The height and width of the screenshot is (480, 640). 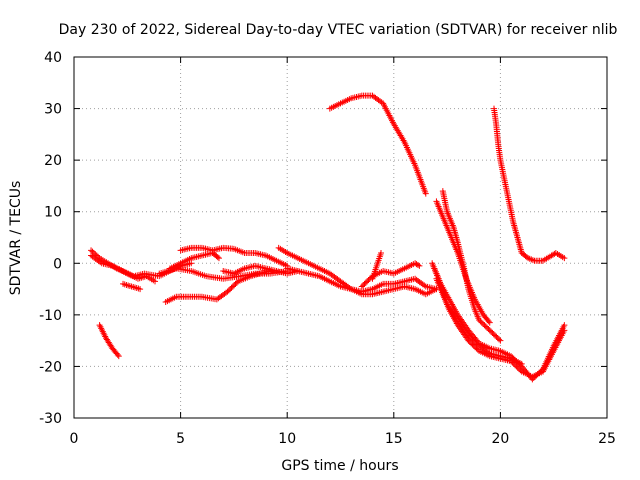 I want to click on y-tick-label: -20, so click(x=50, y=367).